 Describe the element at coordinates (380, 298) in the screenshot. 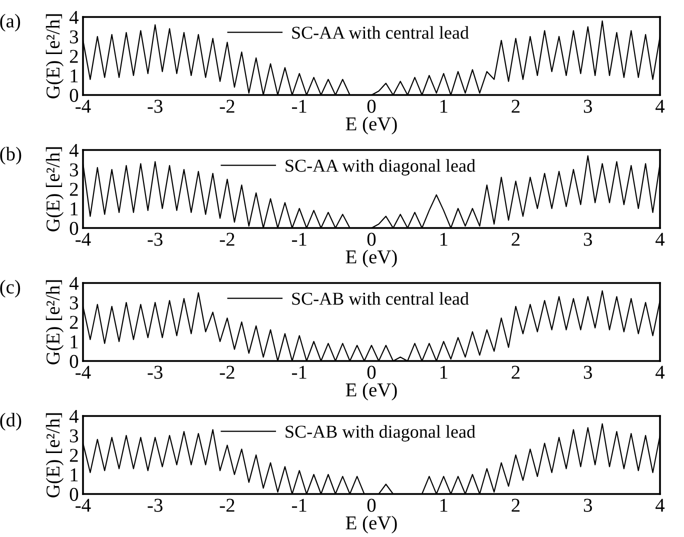

I see `legend-label: SC-AB with central lead` at that location.